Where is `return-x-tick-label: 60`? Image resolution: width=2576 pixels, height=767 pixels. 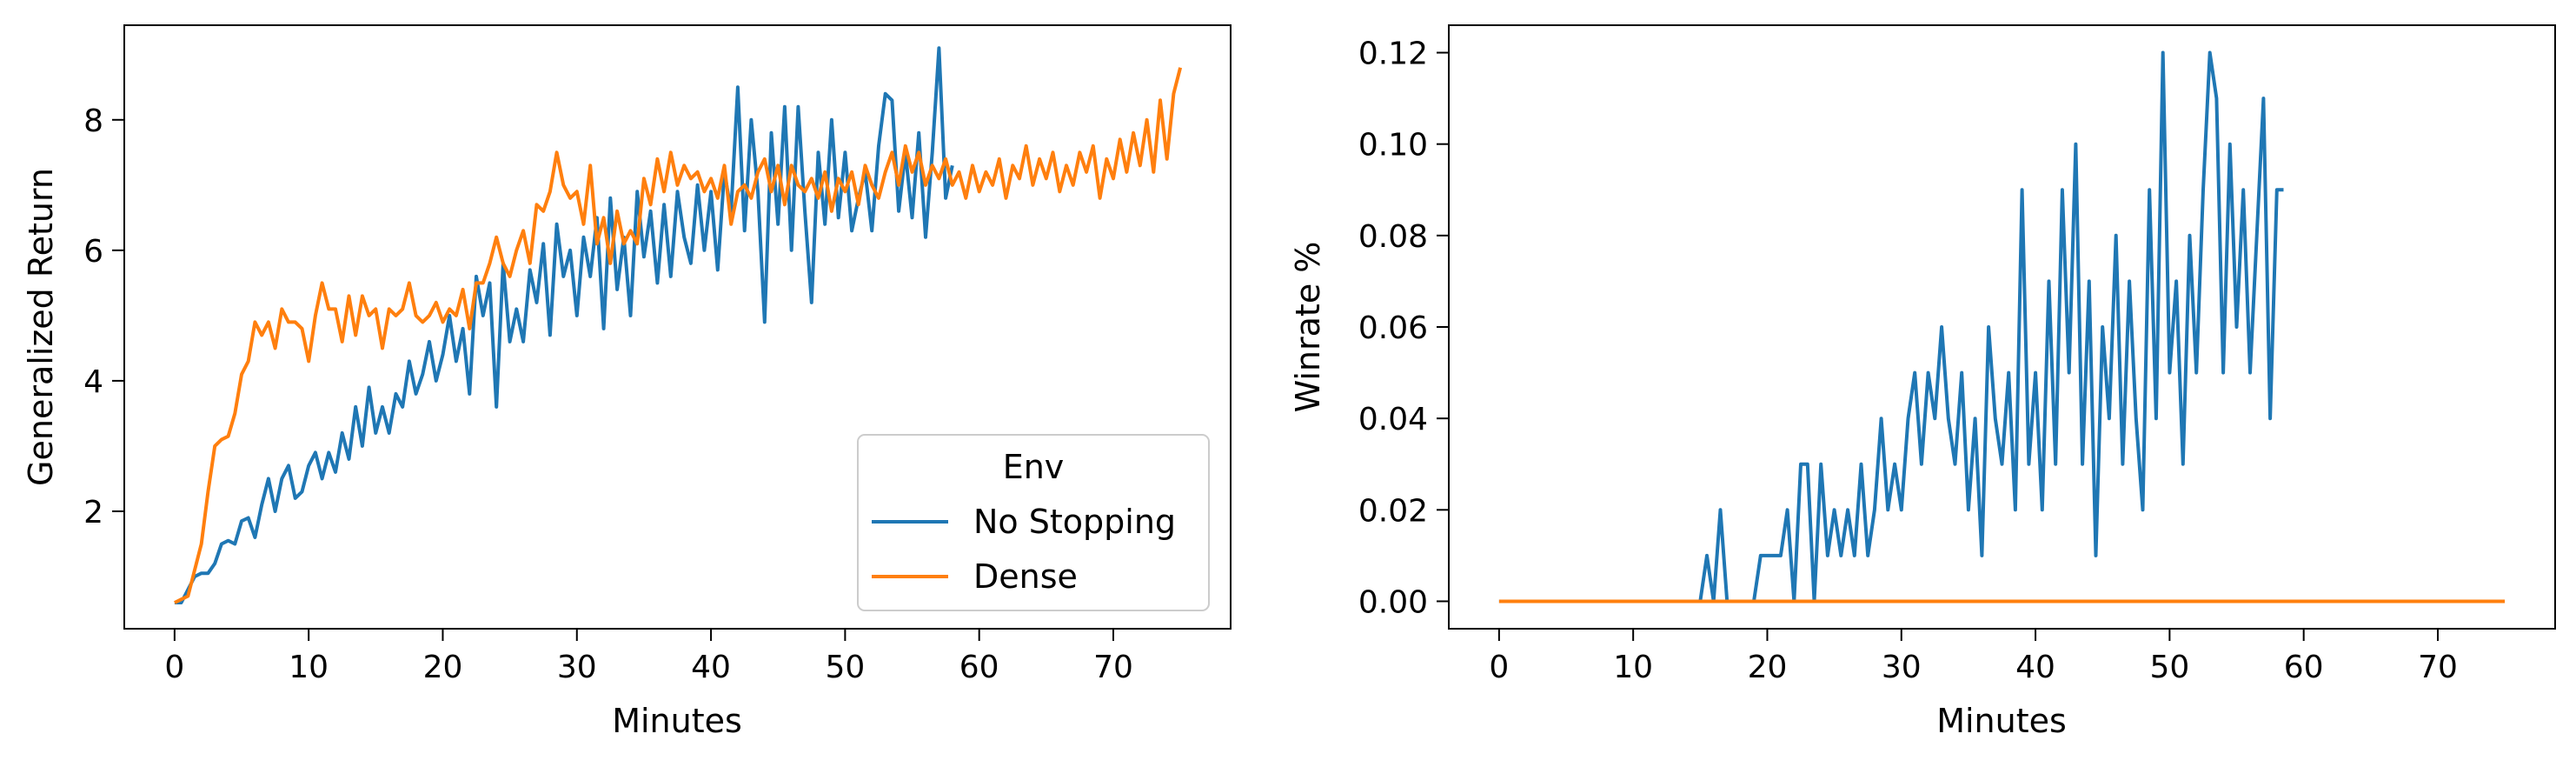
return-x-tick-label: 60 is located at coordinates (979, 668).